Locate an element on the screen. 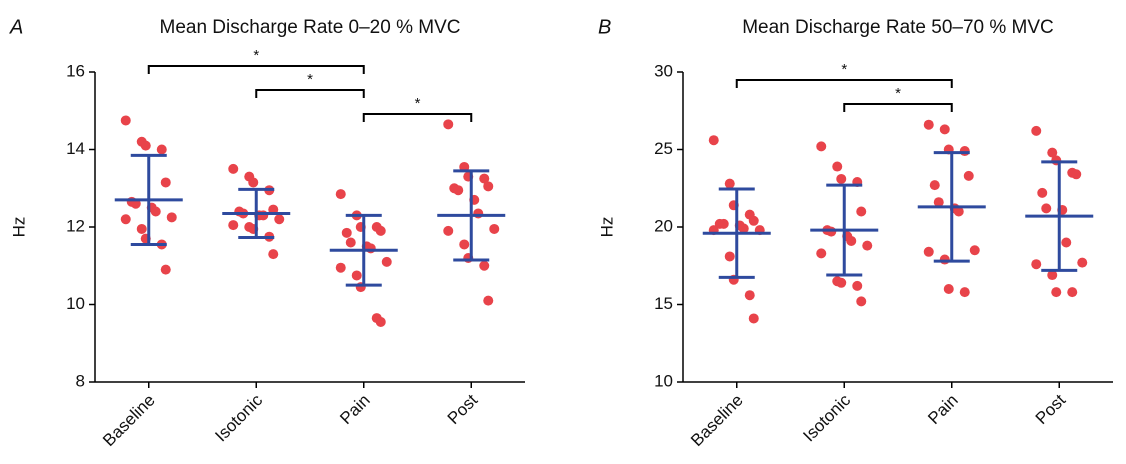  y-tick-label: 8 is located at coordinates (80, 380).